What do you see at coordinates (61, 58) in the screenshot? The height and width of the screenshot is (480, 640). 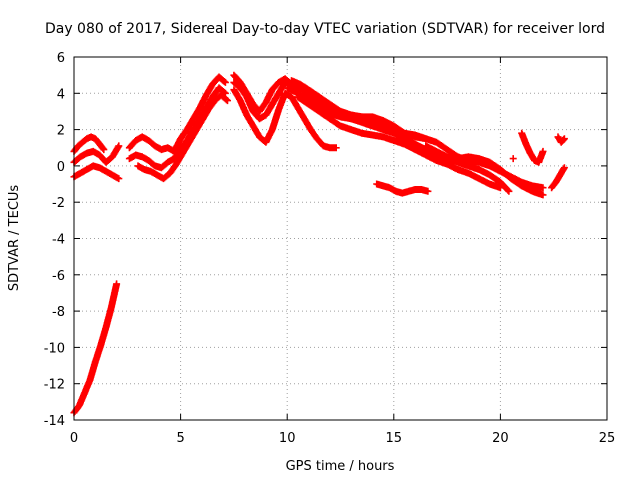 I see `y-tick-label: 6` at bounding box center [61, 58].